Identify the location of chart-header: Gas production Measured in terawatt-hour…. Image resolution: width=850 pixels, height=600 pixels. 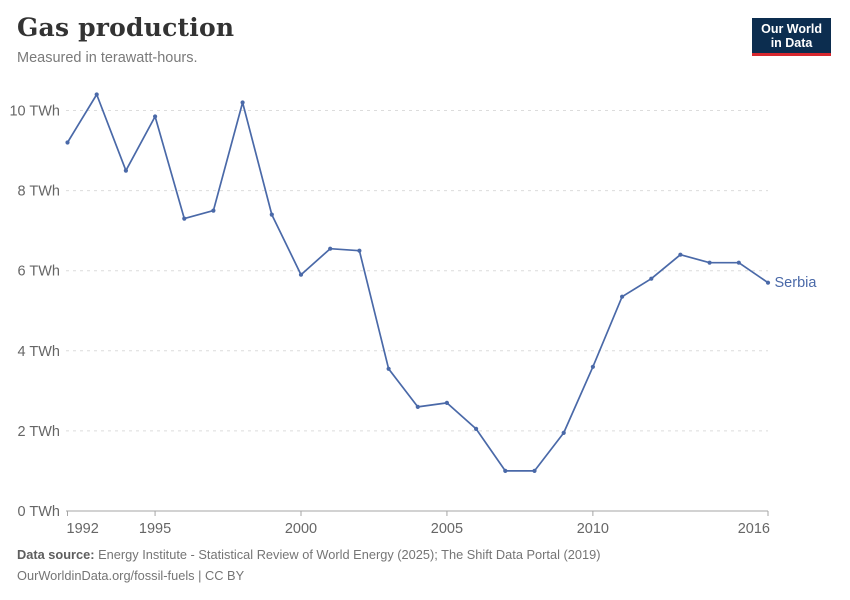
(125, 39).